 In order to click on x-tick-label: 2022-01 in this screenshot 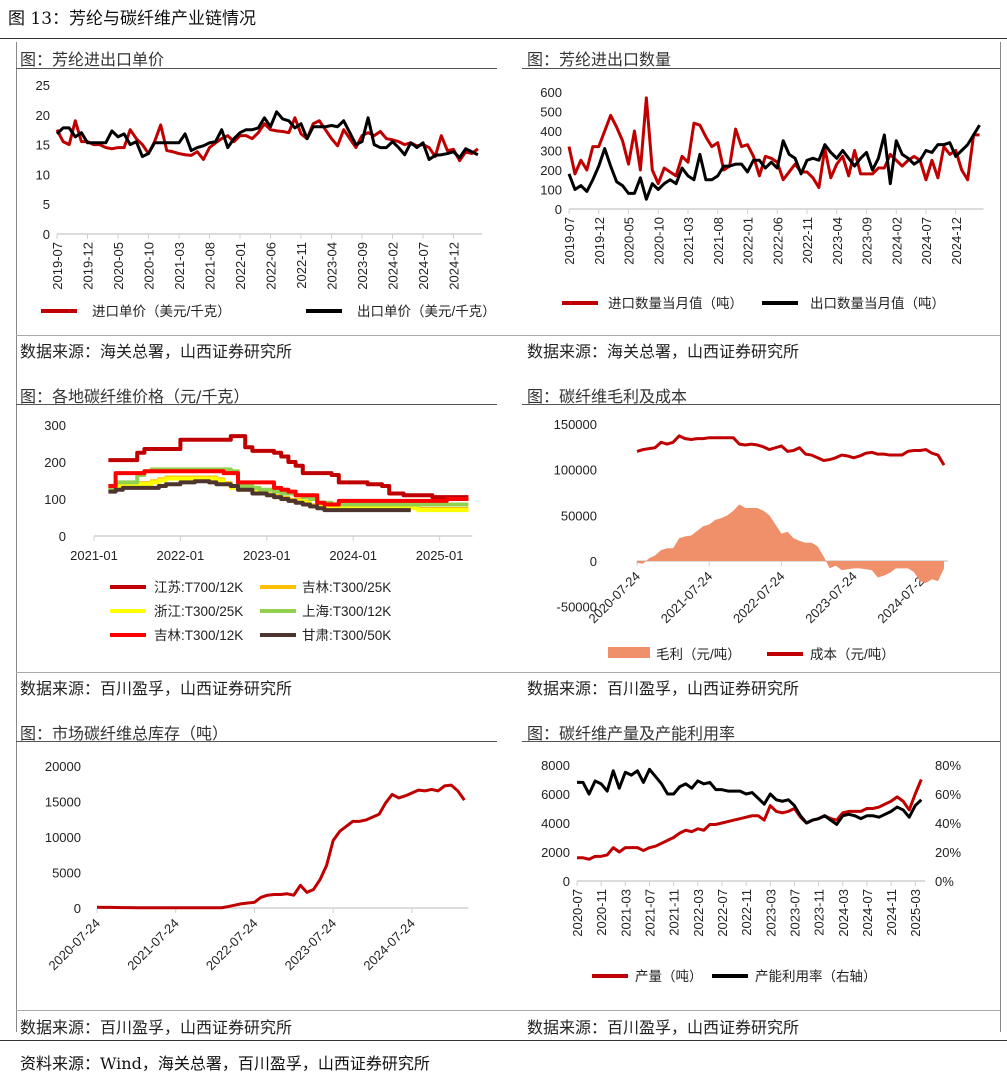, I will do `click(240, 266)`.